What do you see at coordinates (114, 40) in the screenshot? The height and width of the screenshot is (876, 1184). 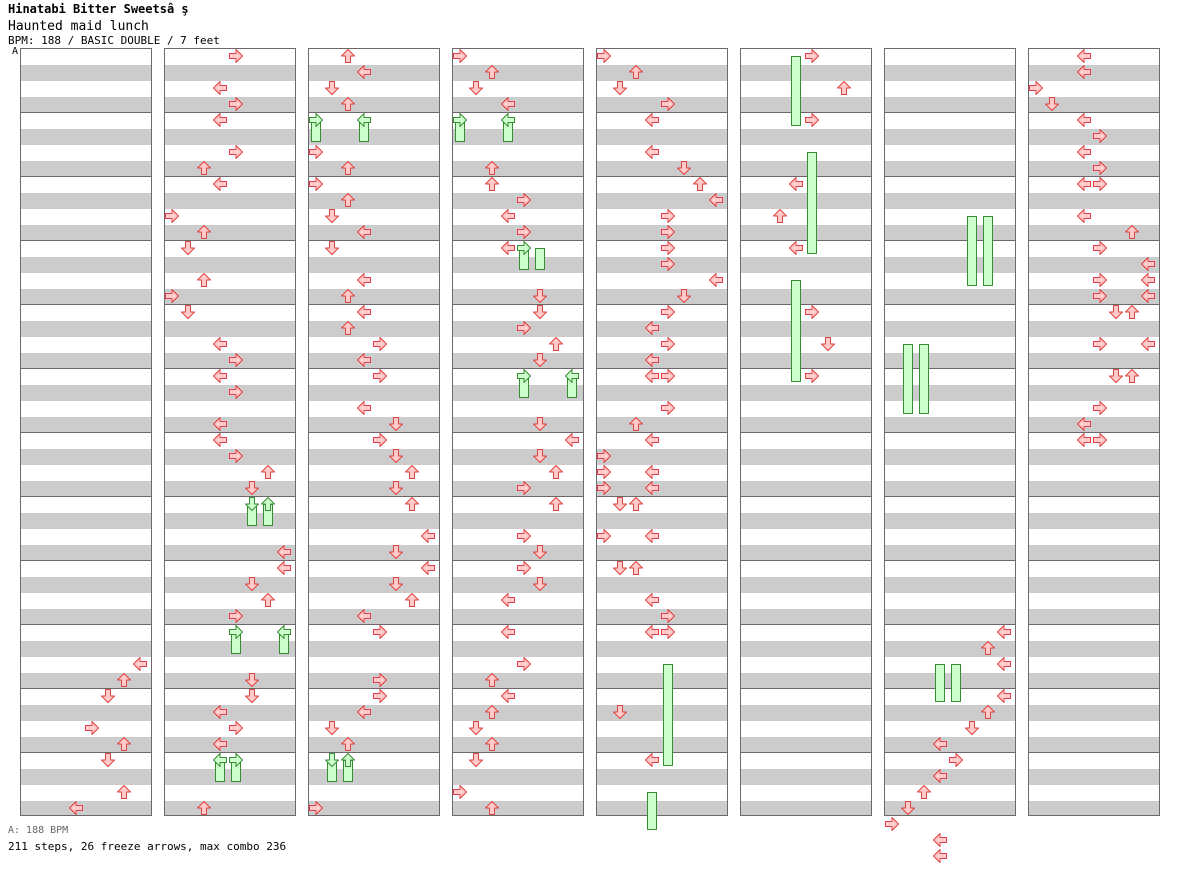 I see `chart-info: BPM: 188 / BASIC DOUBLE / 7 feet` at bounding box center [114, 40].